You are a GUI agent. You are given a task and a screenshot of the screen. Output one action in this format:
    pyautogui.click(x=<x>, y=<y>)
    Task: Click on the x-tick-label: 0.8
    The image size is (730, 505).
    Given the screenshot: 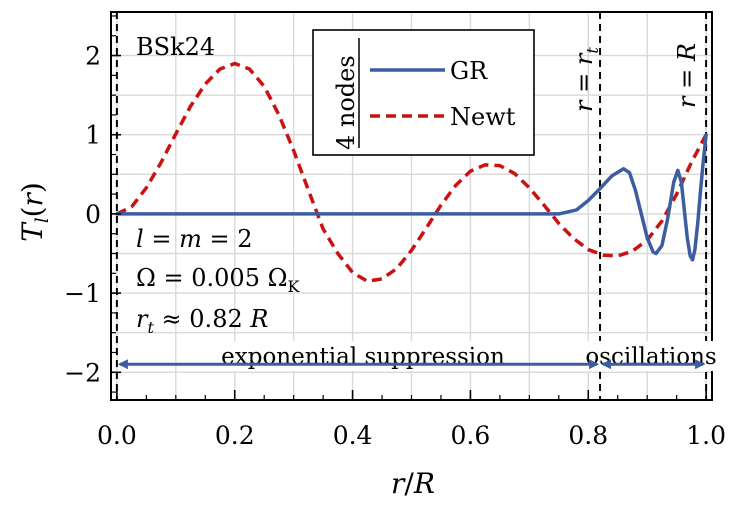 What is the action you would take?
    pyautogui.click(x=588, y=435)
    